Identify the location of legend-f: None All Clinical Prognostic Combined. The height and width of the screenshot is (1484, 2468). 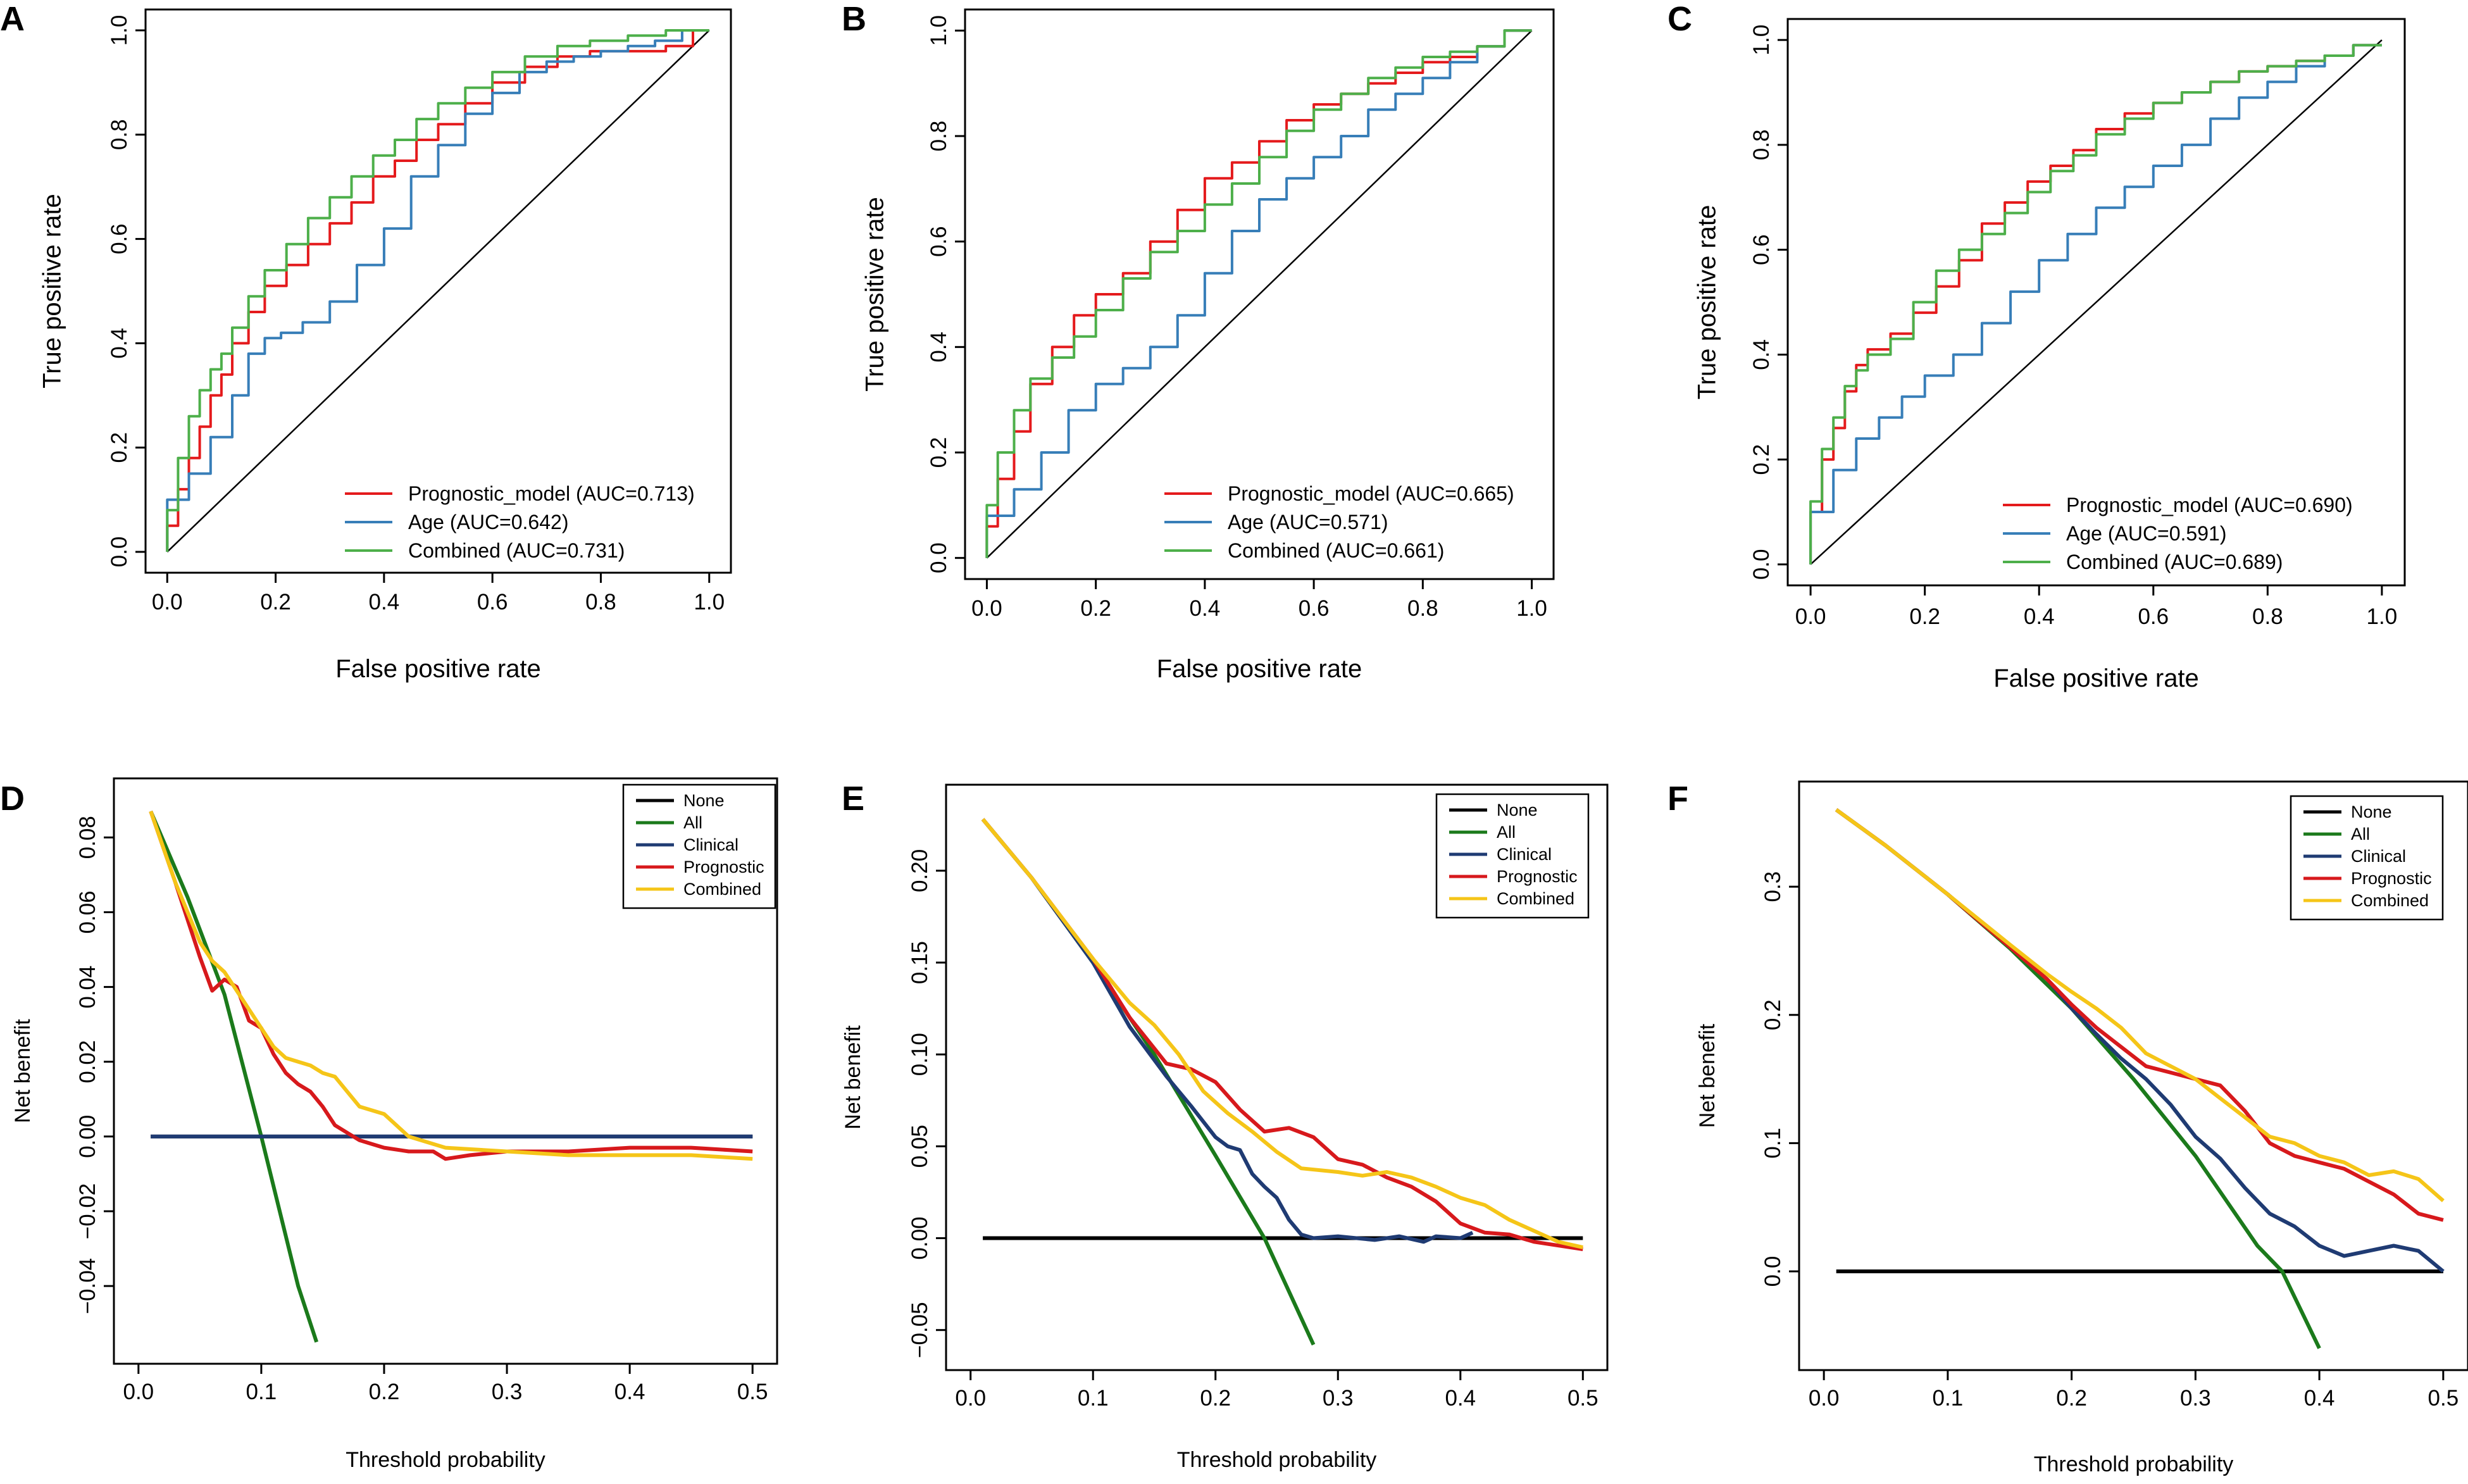
(2367, 858).